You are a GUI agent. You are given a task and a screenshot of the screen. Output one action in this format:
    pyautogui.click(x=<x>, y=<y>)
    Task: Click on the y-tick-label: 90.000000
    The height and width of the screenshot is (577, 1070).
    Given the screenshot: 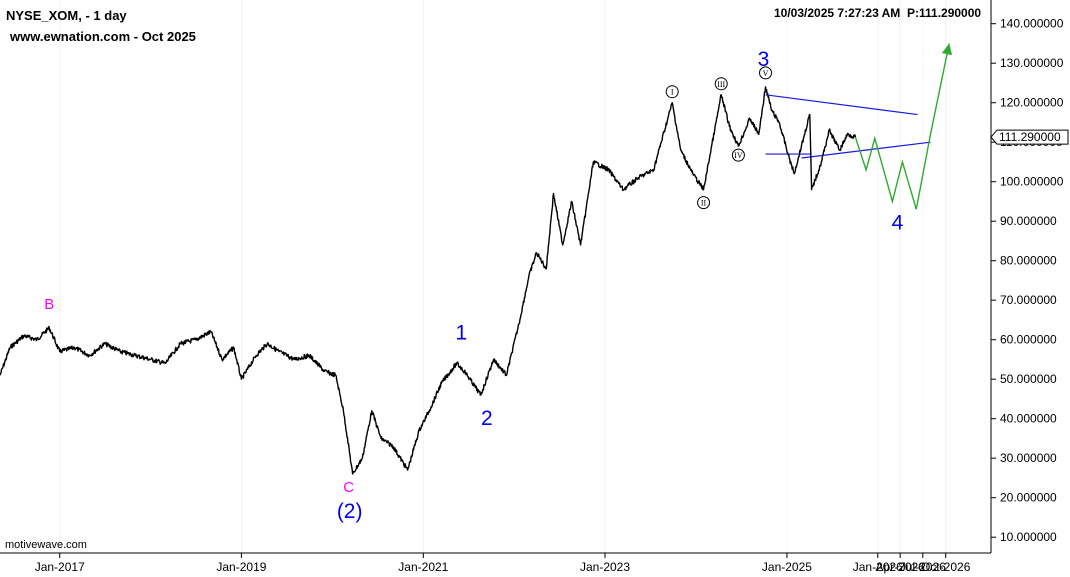 What is the action you would take?
    pyautogui.click(x=1028, y=221)
    